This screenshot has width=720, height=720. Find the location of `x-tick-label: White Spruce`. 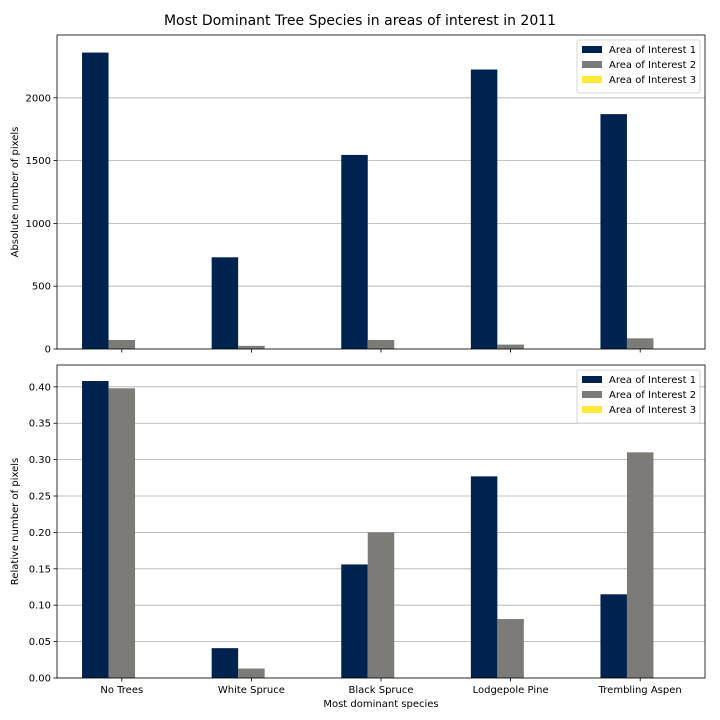

x-tick-label: White Spruce is located at coordinates (251, 690).